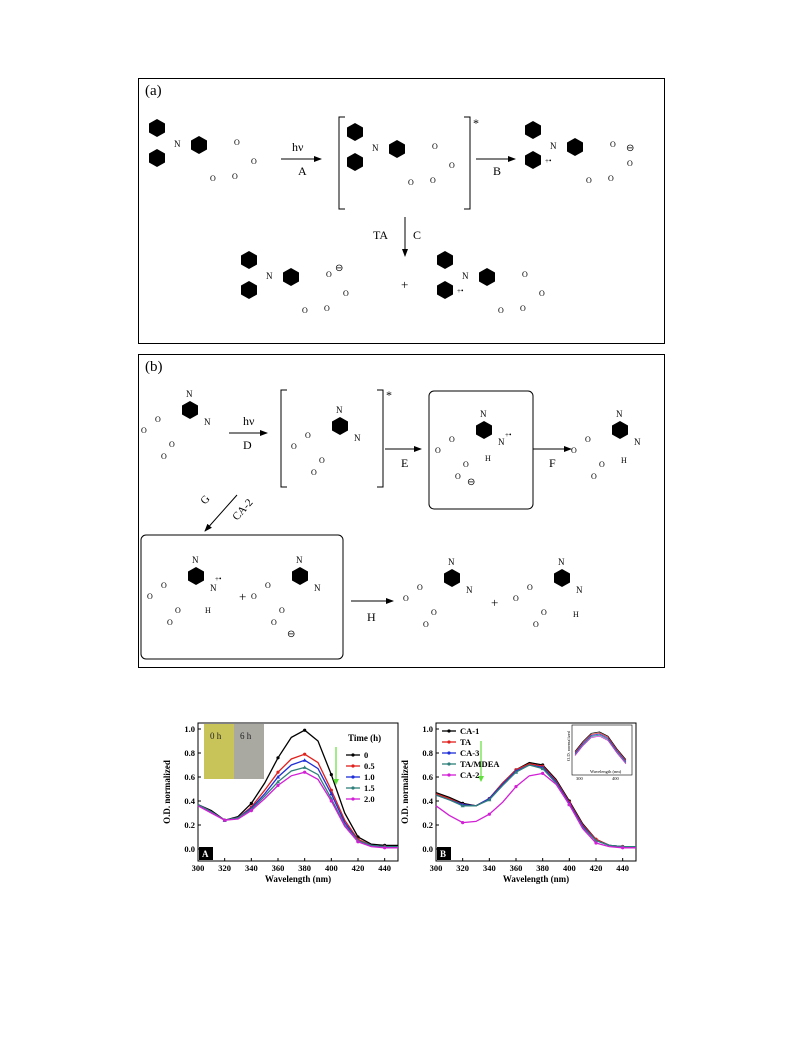 The image size is (793, 1057). I want to click on x-tick-label: 420, so click(596, 868).